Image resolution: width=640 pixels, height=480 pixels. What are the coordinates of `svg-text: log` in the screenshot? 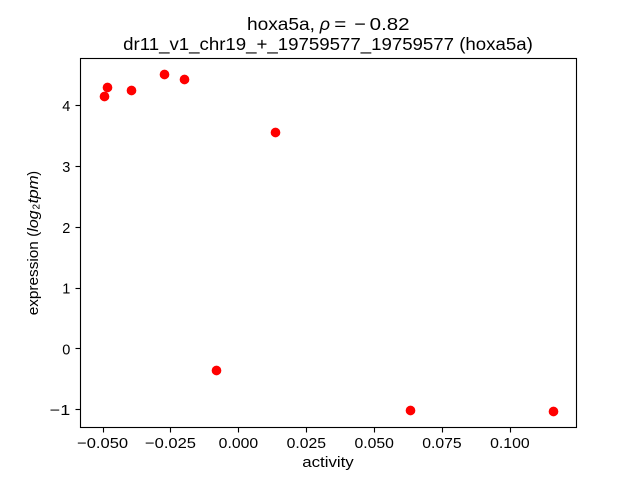 It's located at (34, 221).